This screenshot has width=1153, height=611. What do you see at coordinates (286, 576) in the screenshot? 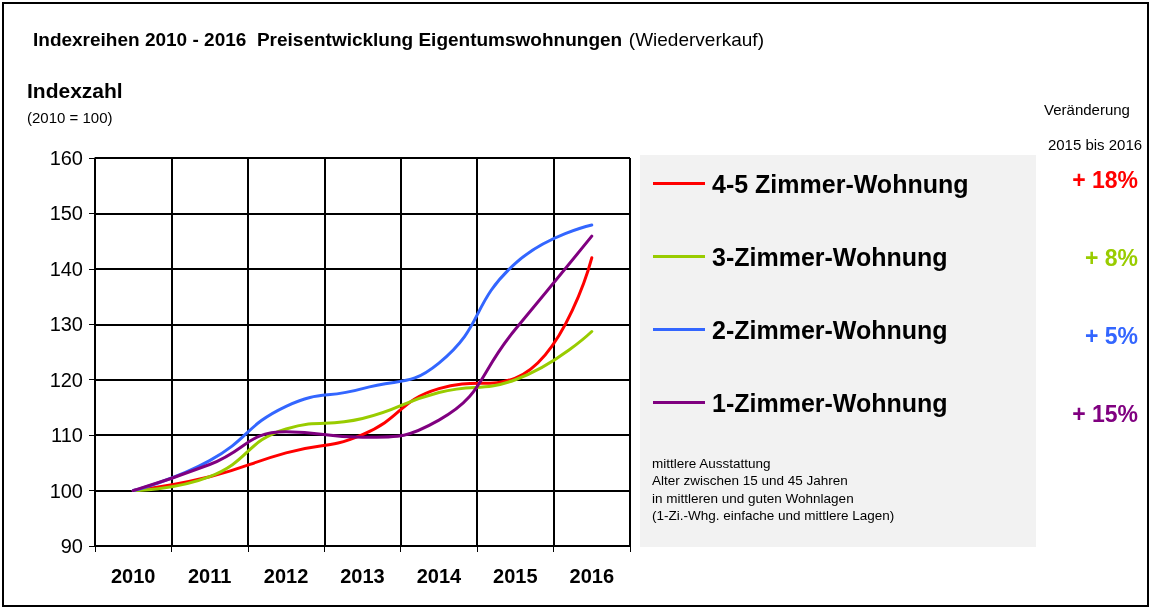
I see `x-tick-label: 2012` at bounding box center [286, 576].